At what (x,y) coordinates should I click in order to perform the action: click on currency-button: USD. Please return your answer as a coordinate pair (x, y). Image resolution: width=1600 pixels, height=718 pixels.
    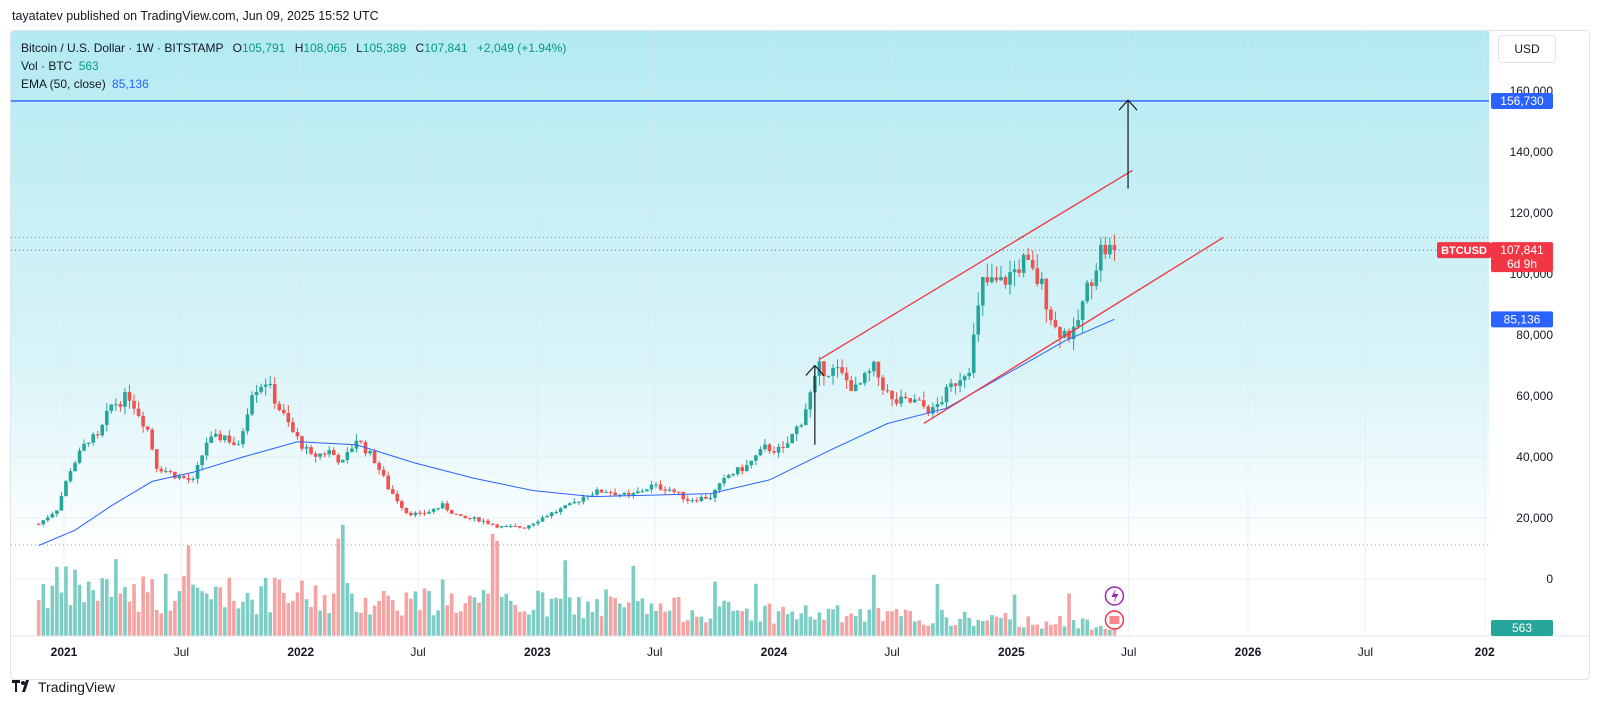
    Looking at the image, I should click on (1527, 49).